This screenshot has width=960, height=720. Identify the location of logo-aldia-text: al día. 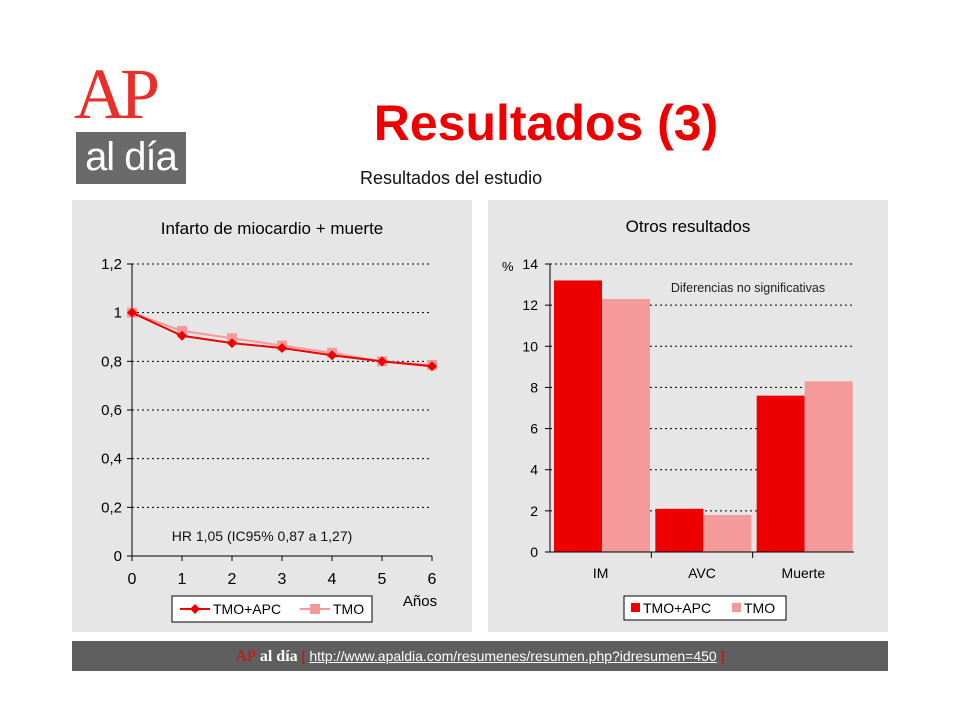
(131, 158).